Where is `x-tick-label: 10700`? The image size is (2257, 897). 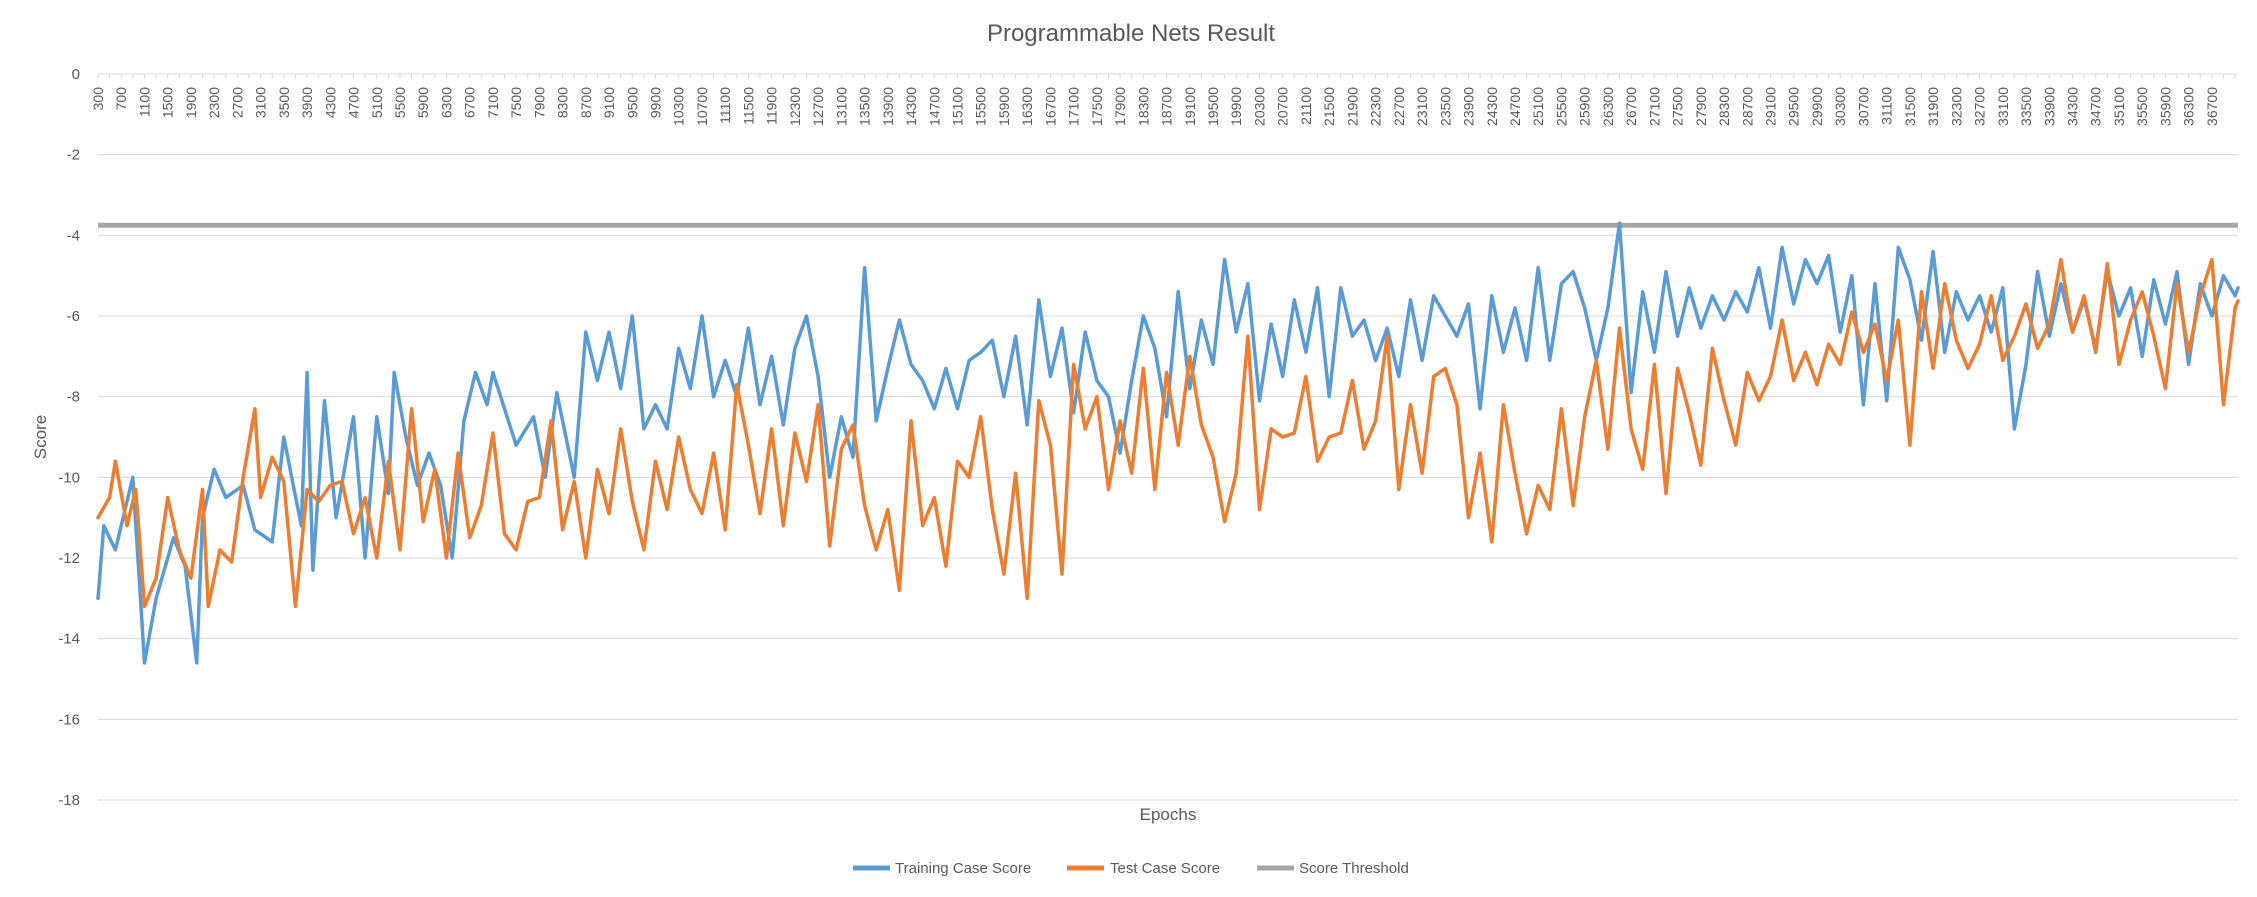 x-tick-label: 10700 is located at coordinates (702, 106).